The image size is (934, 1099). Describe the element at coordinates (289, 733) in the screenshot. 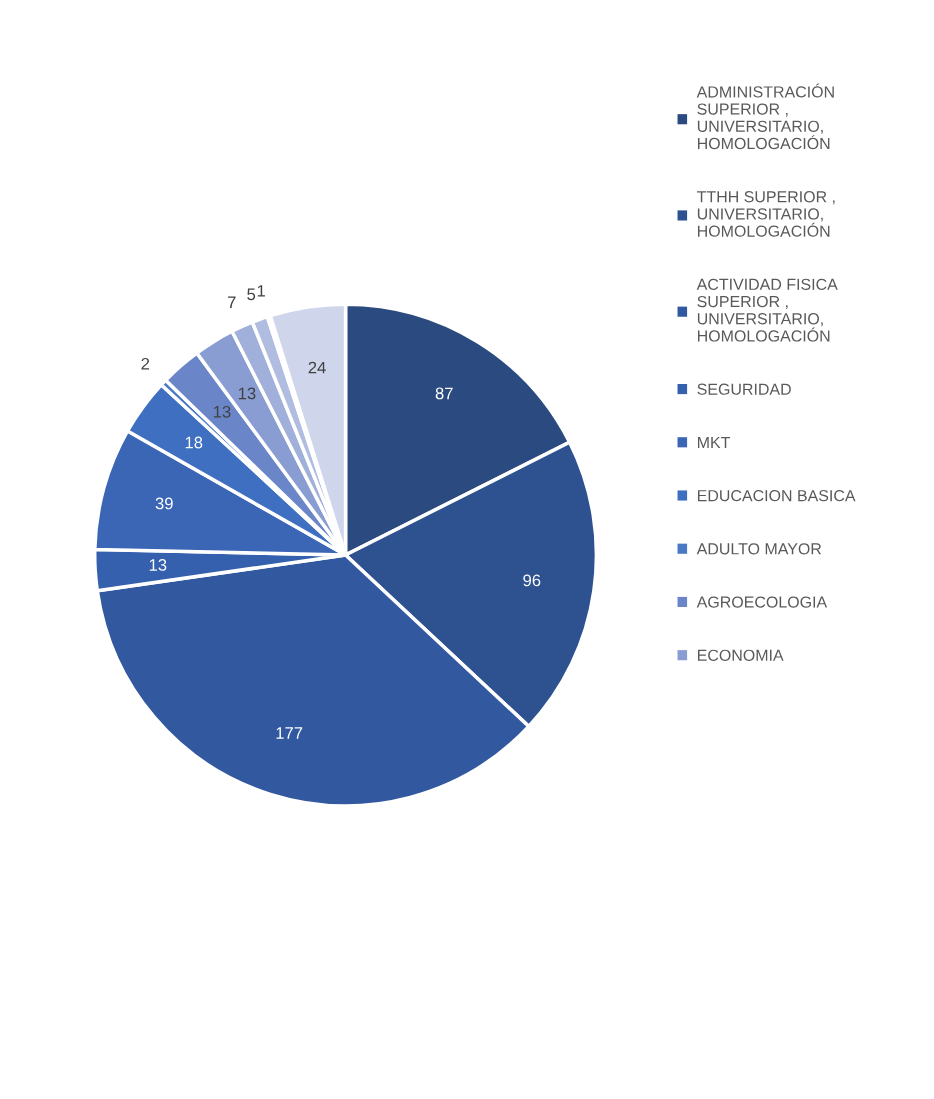

I see `data-label: 177` at that location.